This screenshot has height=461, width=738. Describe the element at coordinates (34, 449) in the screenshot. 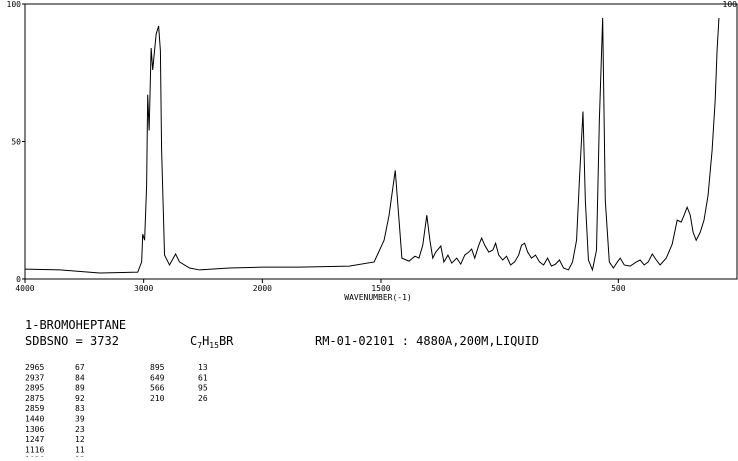

I see `peak-wavenumber: 1116` at that location.